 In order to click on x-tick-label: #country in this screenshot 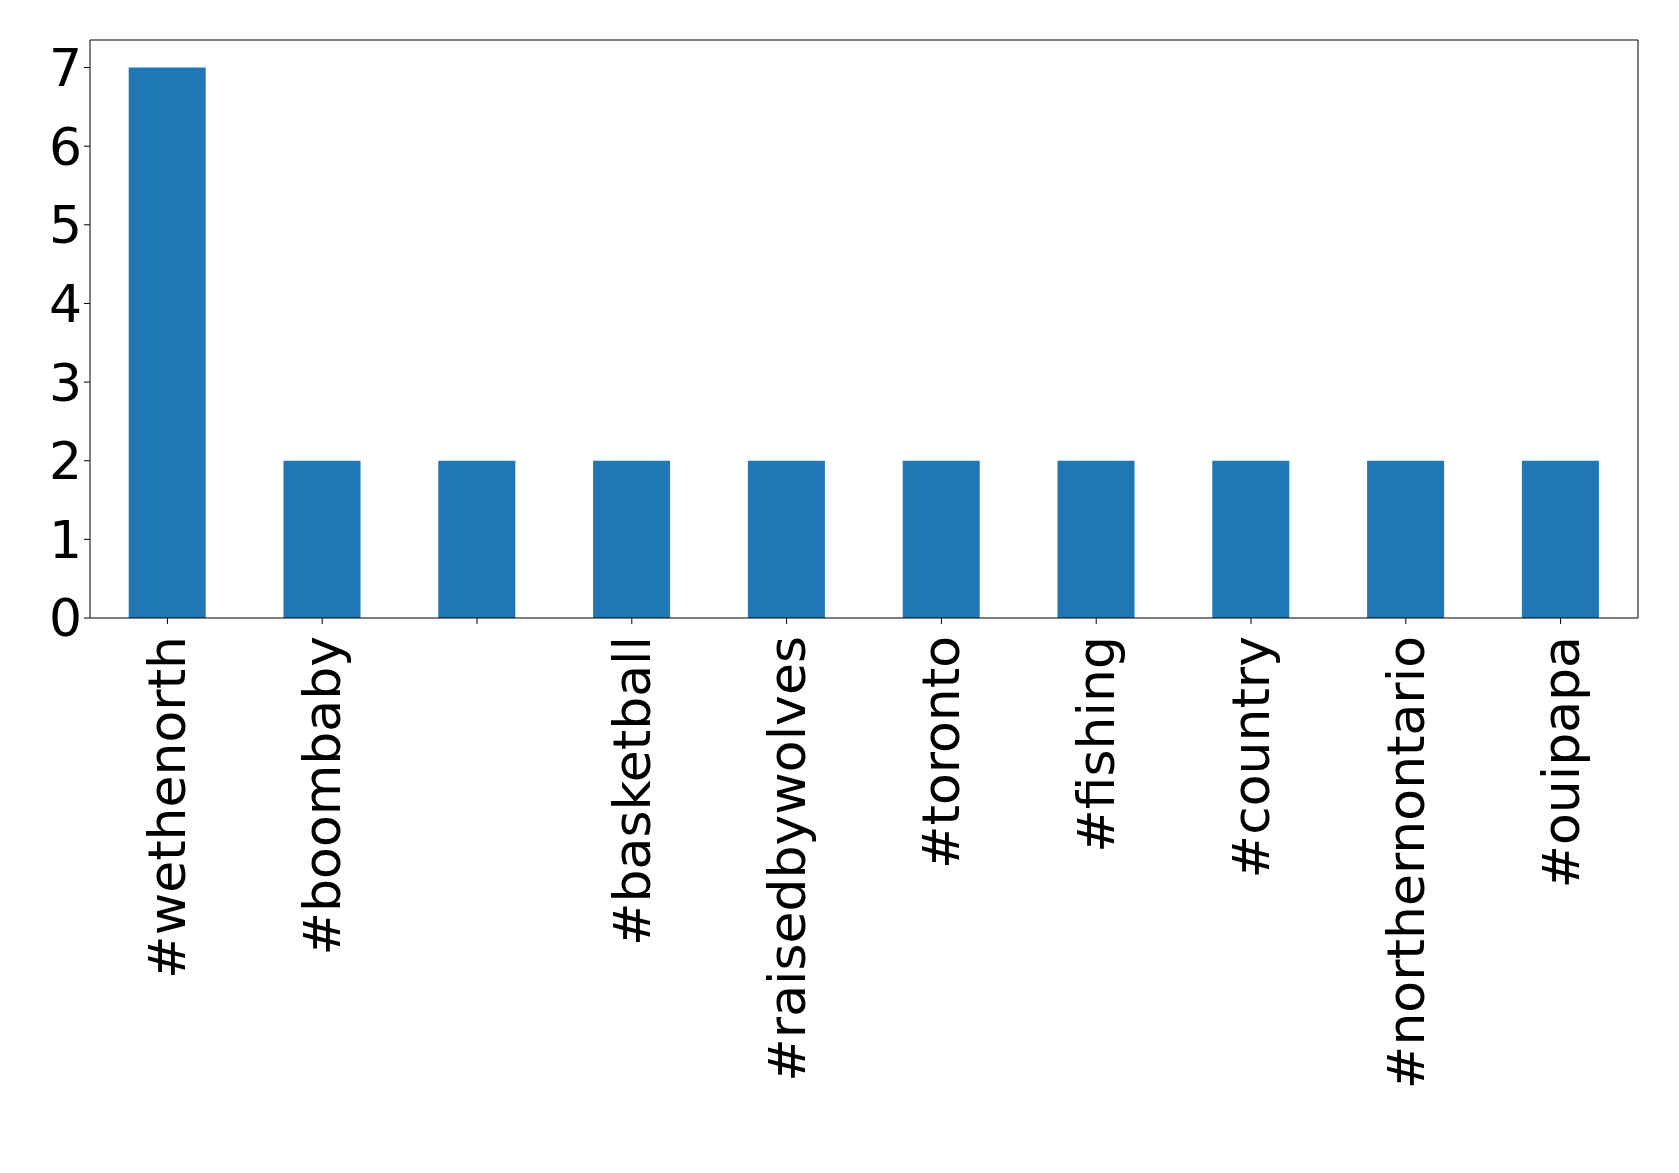, I will do `click(1251, 757)`.